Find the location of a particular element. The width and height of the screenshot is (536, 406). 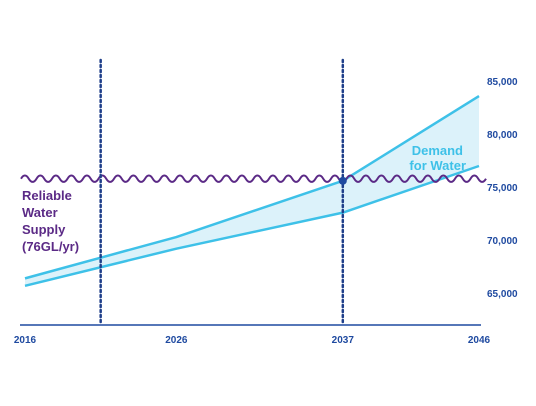

x-tick-label-2016: 2016 is located at coordinates (25, 340).